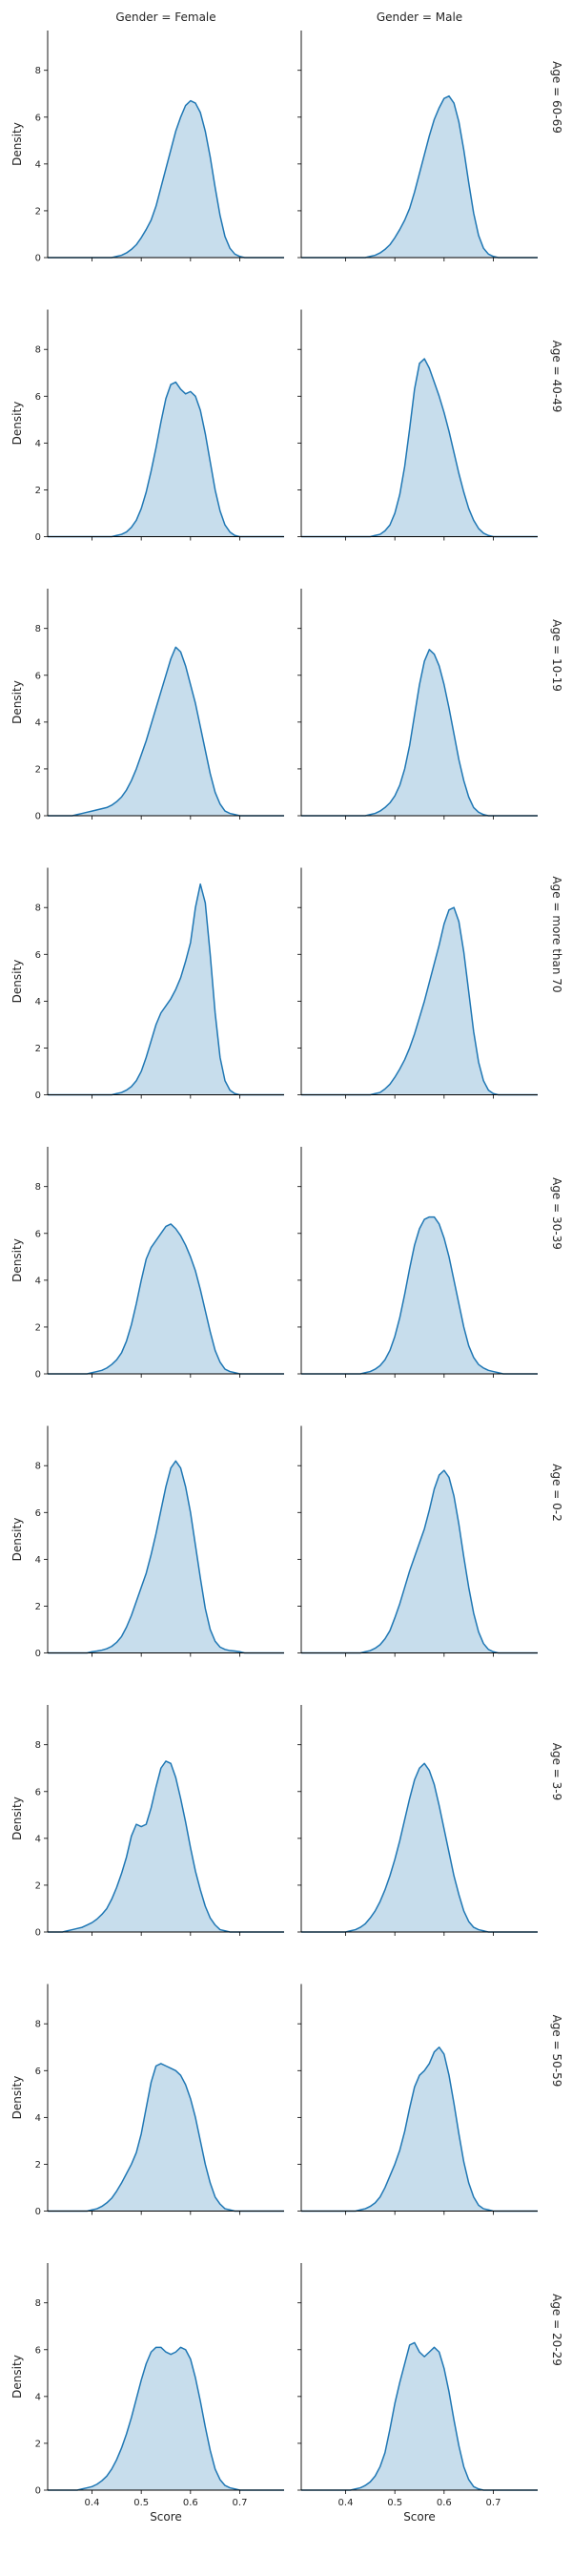 The image size is (572, 2576). I want to click on row-title: Age = 50-59, so click(556, 2051).